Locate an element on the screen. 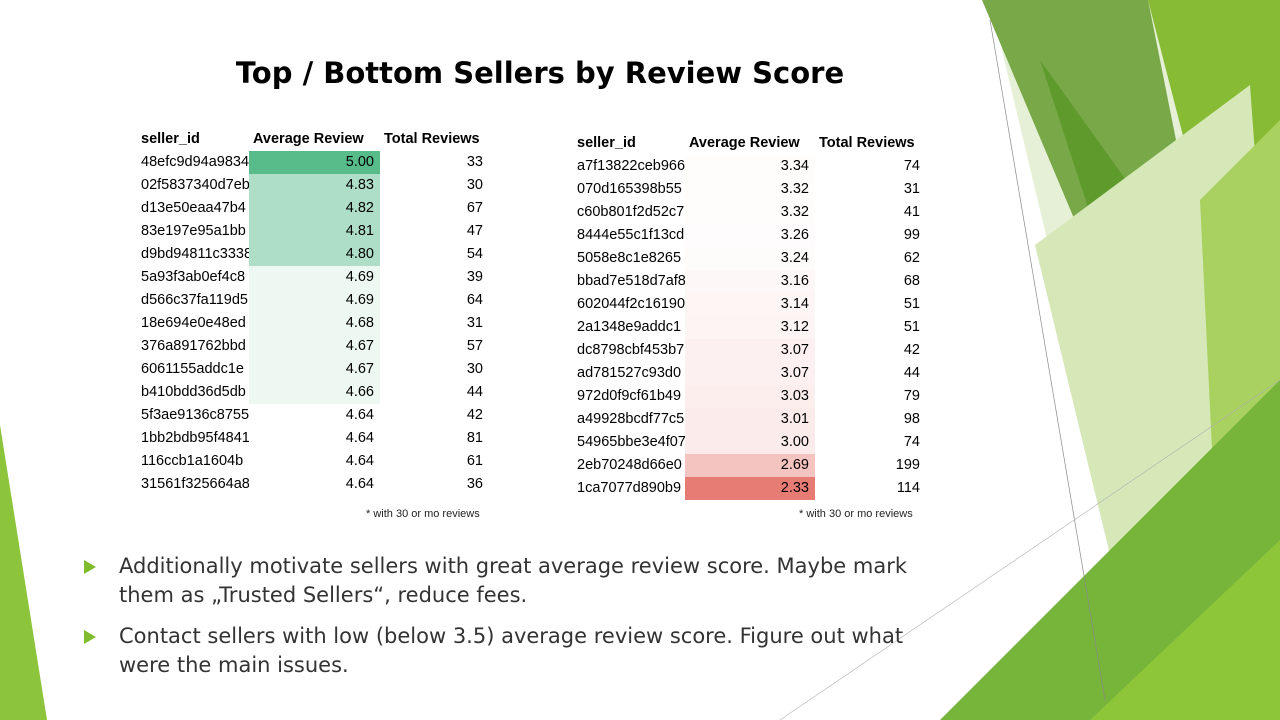 The image size is (1280, 720). bottom-table-footnote: * with 30 or mo reviews is located at coordinates (856, 514).